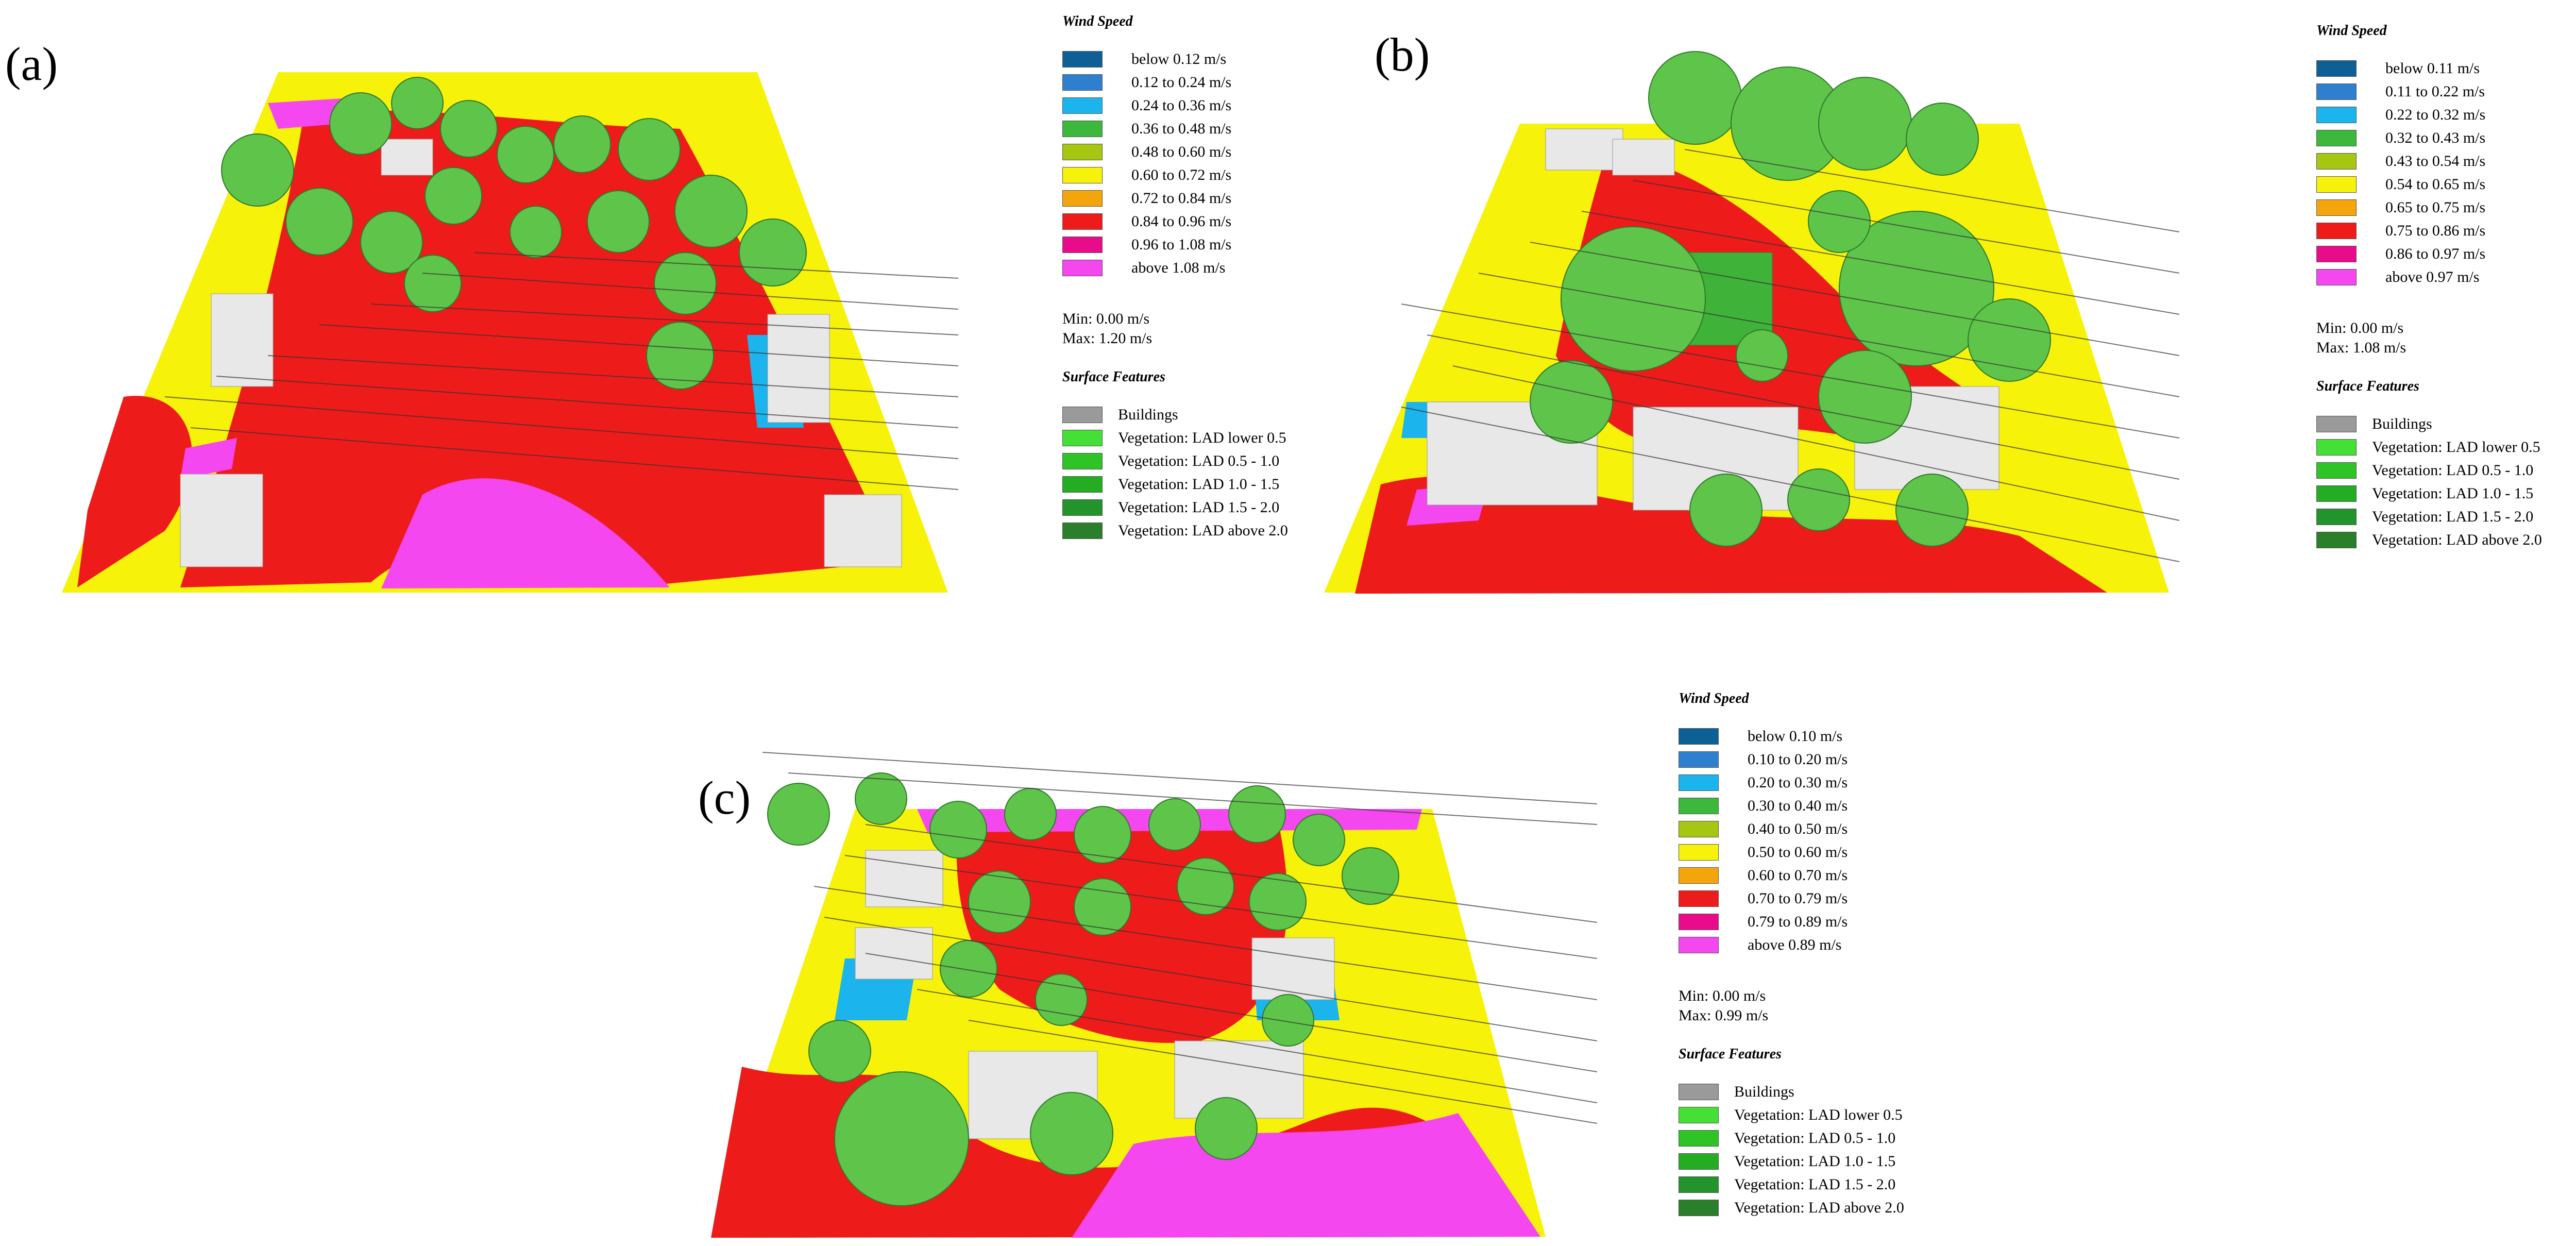  I want to click on panel-c-scene, so click(1154, 987).